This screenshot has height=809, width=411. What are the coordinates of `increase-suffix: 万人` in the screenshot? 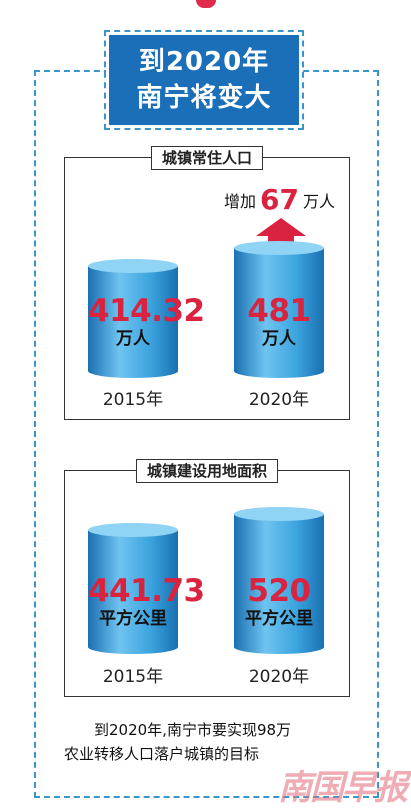 It's located at (318, 201).